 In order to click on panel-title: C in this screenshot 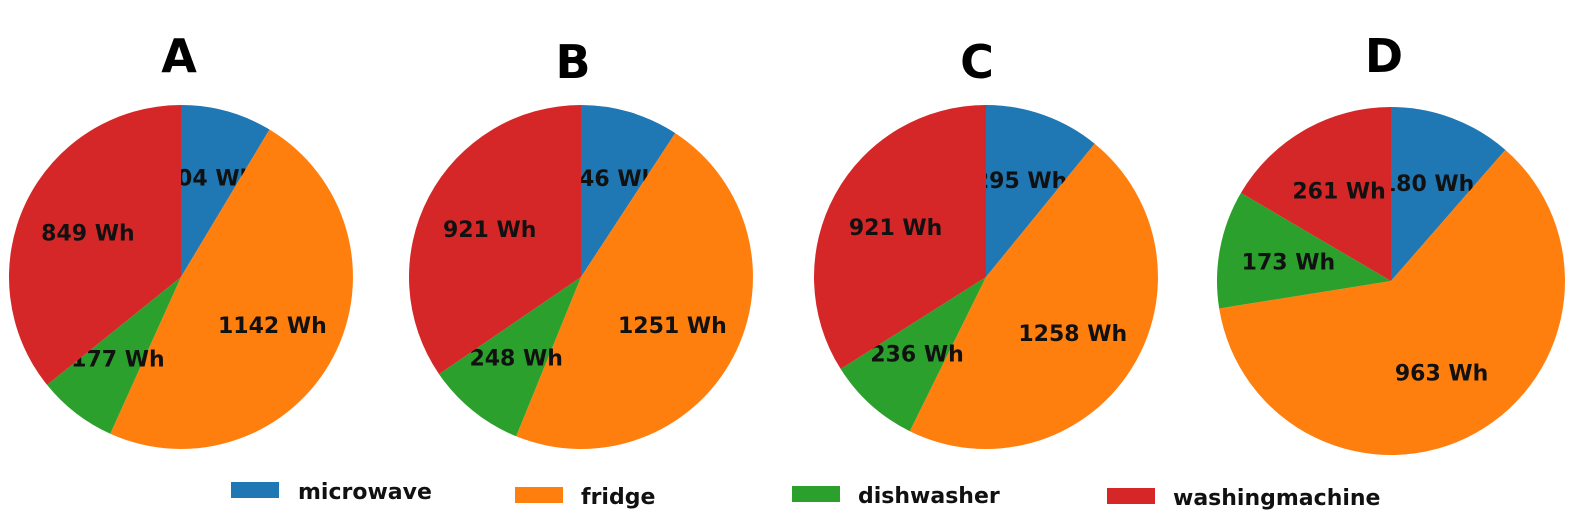, I will do `click(977, 62)`.